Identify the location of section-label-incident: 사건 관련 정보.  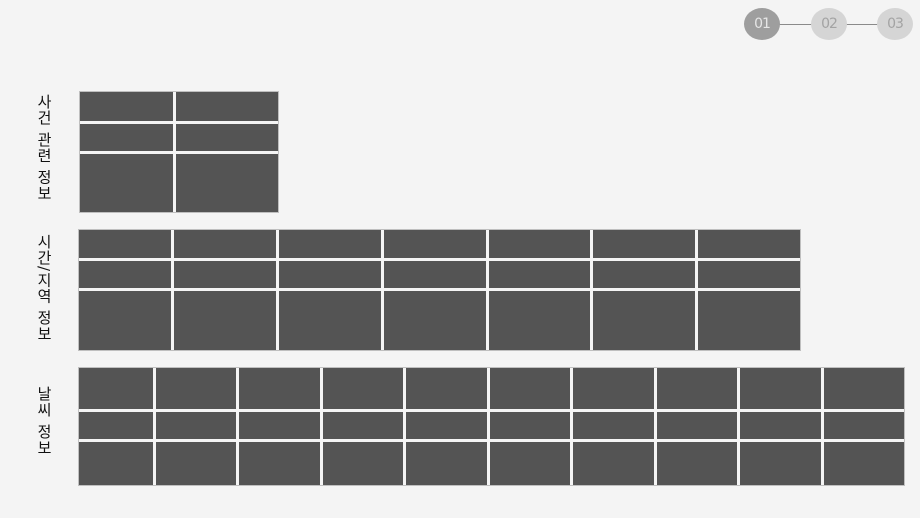
(44, 148).